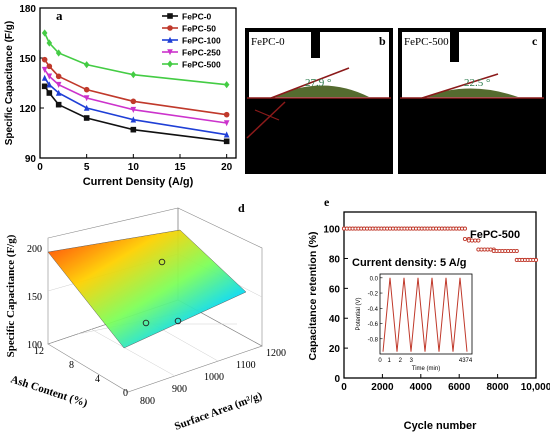  Describe the element at coordinates (313, 296) in the screenshot. I see `e-y-axis-label: Capacitance retention (%)` at that location.